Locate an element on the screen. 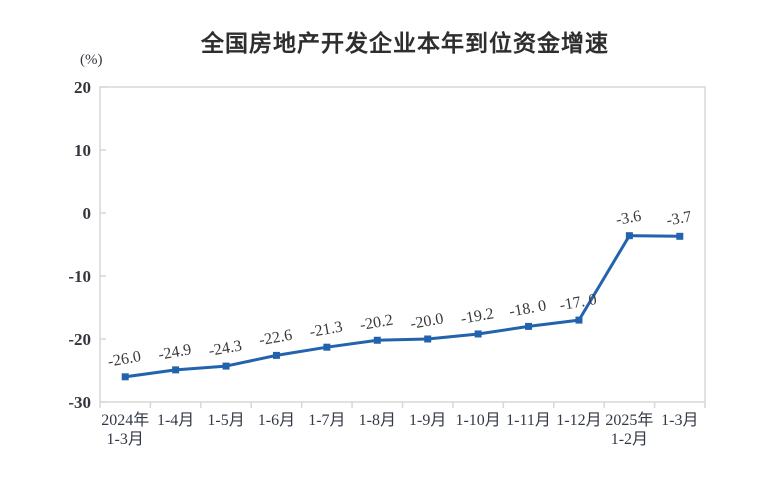  value-label: -19.2 is located at coordinates (477, 316).